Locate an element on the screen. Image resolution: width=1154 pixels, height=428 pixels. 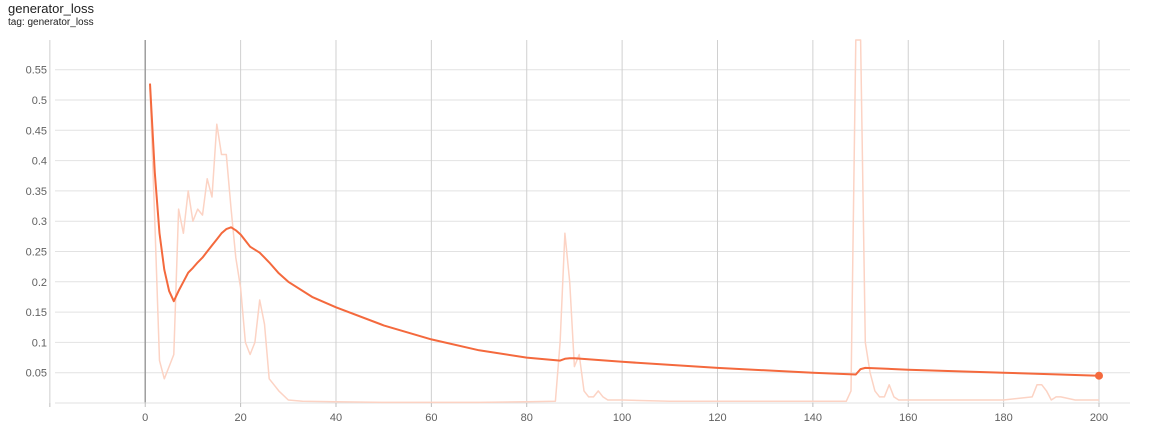
x-tick-label: 200 is located at coordinates (1099, 418).